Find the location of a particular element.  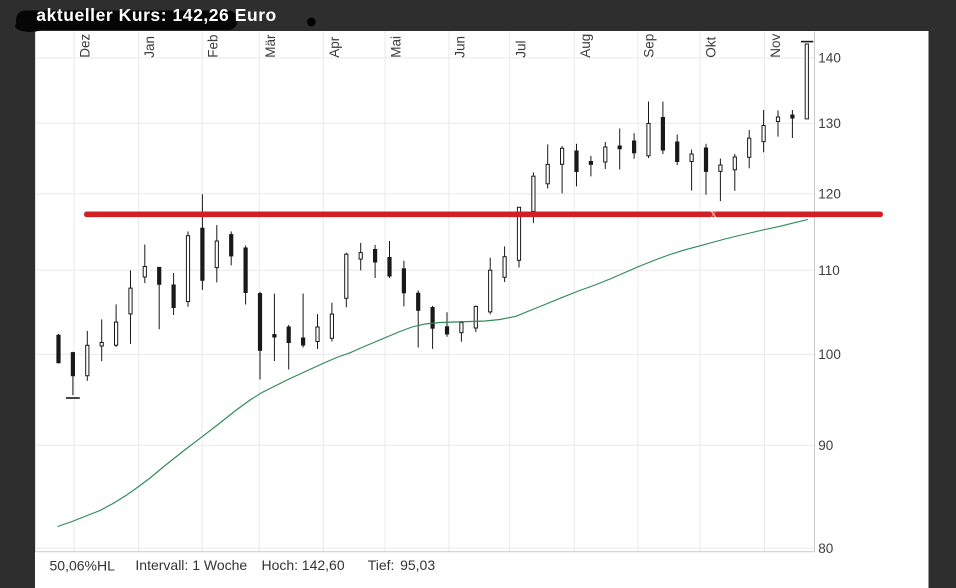

svg-text: 50,06%HL is located at coordinates (83, 566).